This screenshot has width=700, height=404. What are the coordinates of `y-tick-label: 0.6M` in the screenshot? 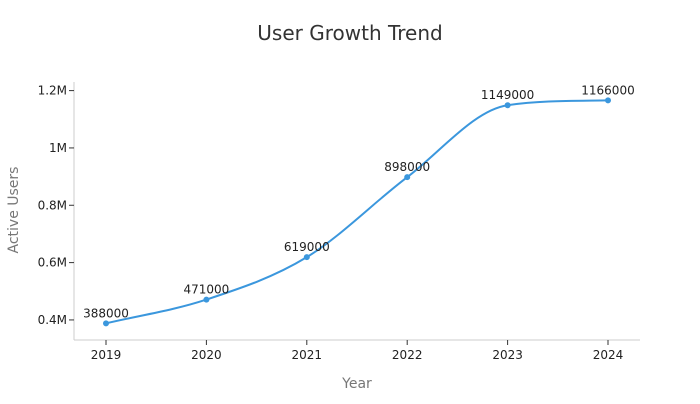 It's located at (52, 263).